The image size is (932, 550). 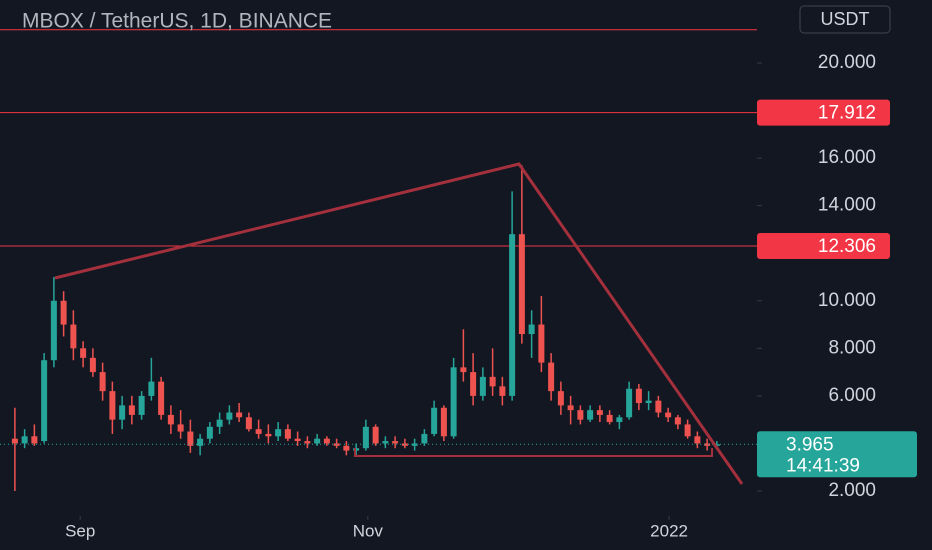 What do you see at coordinates (847, 62) in the screenshot?
I see `y-tick-label: 20.000` at bounding box center [847, 62].